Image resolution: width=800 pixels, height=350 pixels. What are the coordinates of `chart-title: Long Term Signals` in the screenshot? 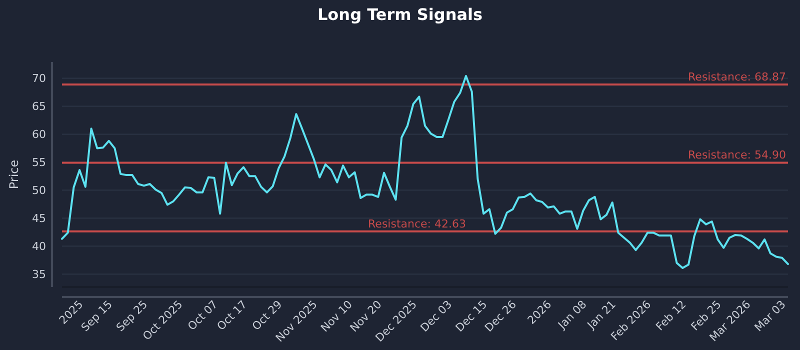 It's located at (400, 14).